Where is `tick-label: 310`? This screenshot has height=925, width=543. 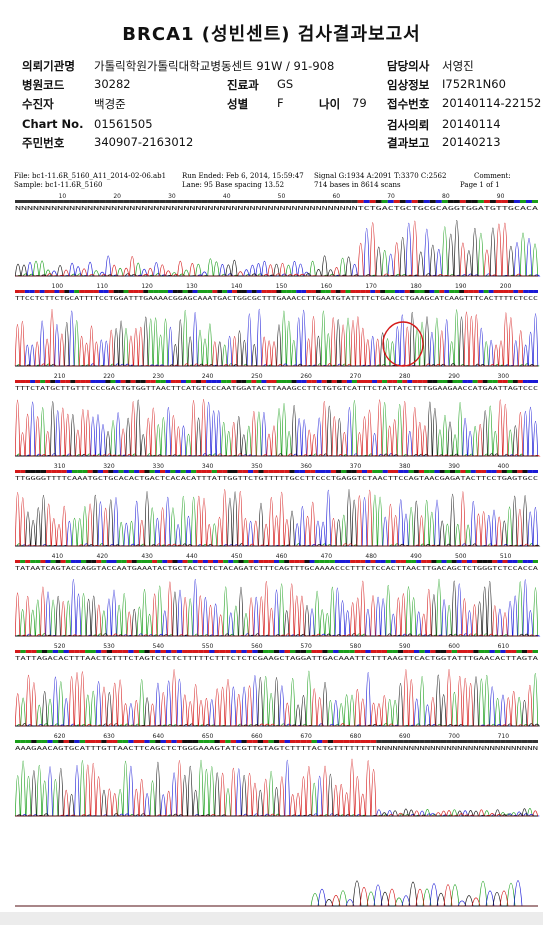 tick-label: 310 is located at coordinates (60, 466).